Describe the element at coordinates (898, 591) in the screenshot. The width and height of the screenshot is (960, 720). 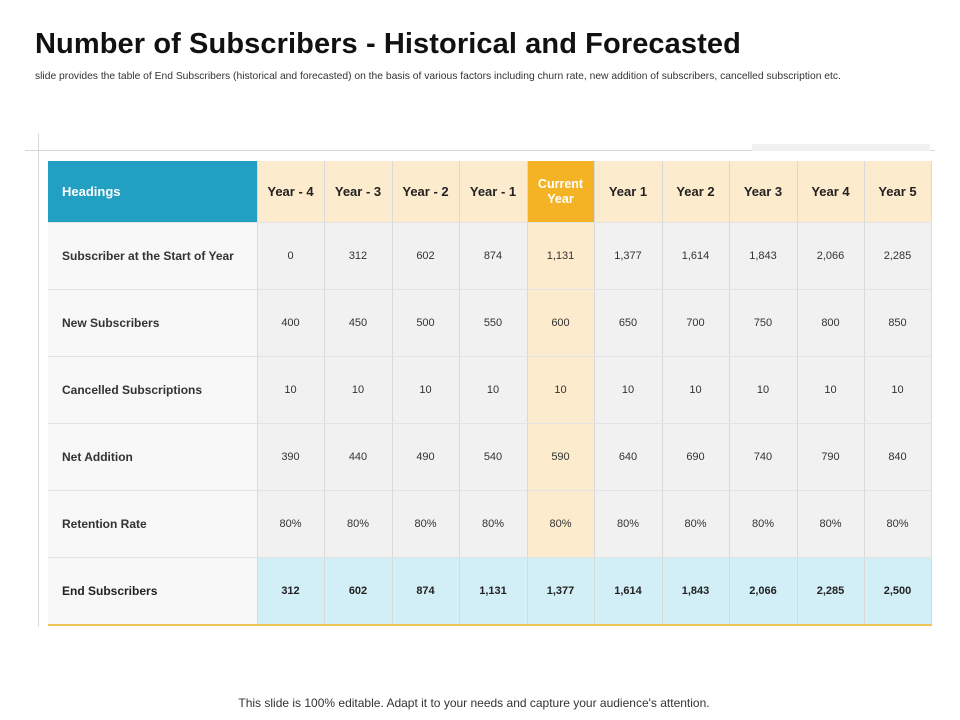
I see `table-cell: 2,500` at that location.